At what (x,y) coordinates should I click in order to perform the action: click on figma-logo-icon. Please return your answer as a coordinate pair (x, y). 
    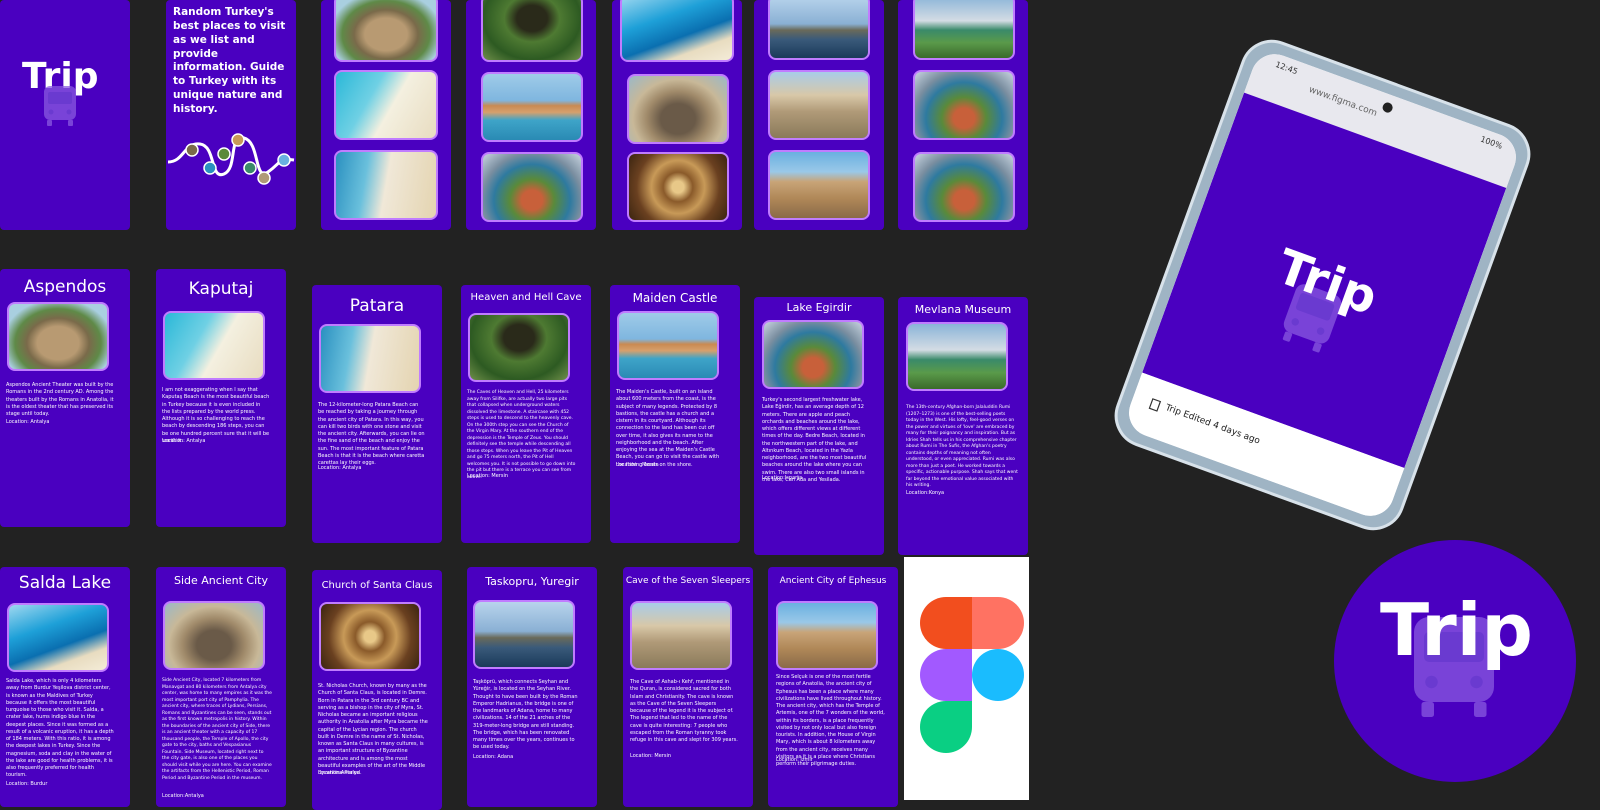
    Looking at the image, I should click on (972, 675).